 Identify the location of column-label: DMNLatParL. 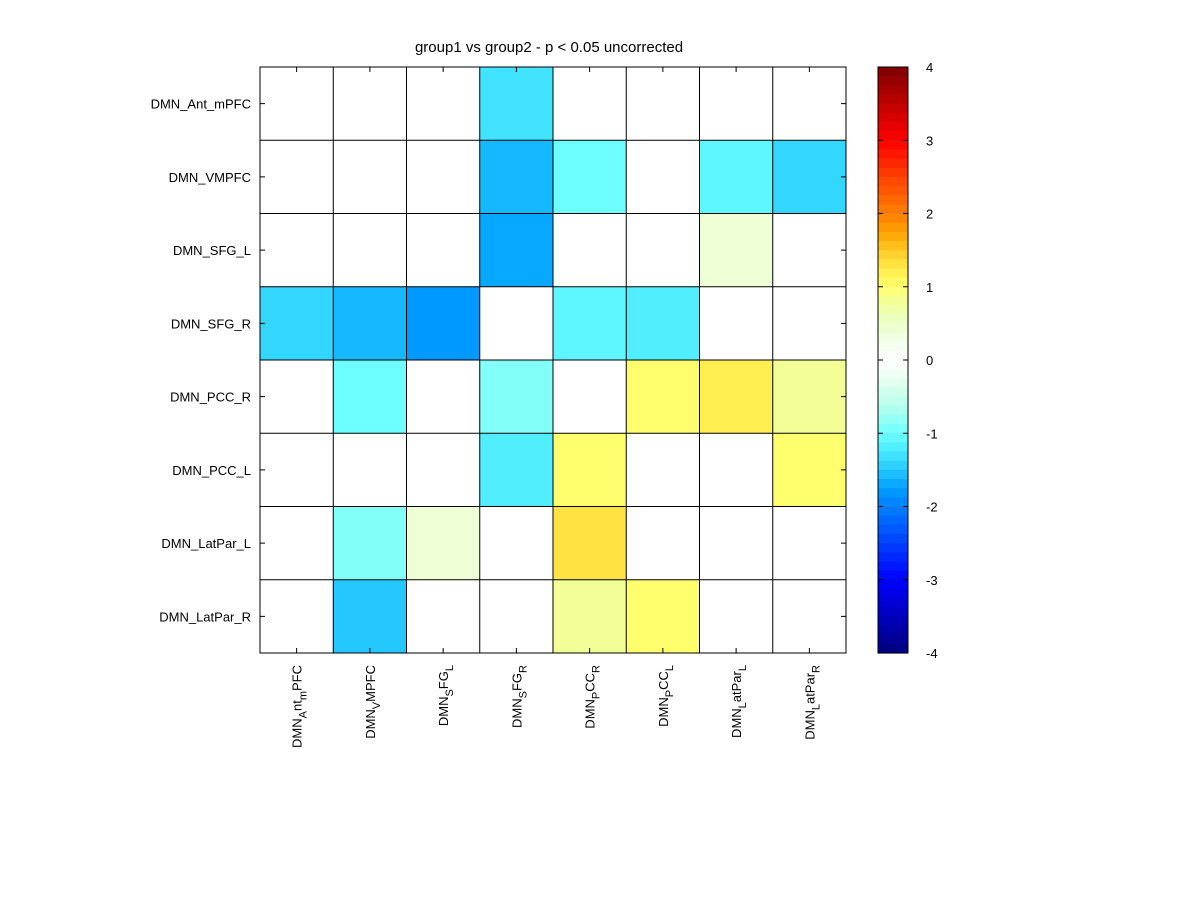
(739, 701).